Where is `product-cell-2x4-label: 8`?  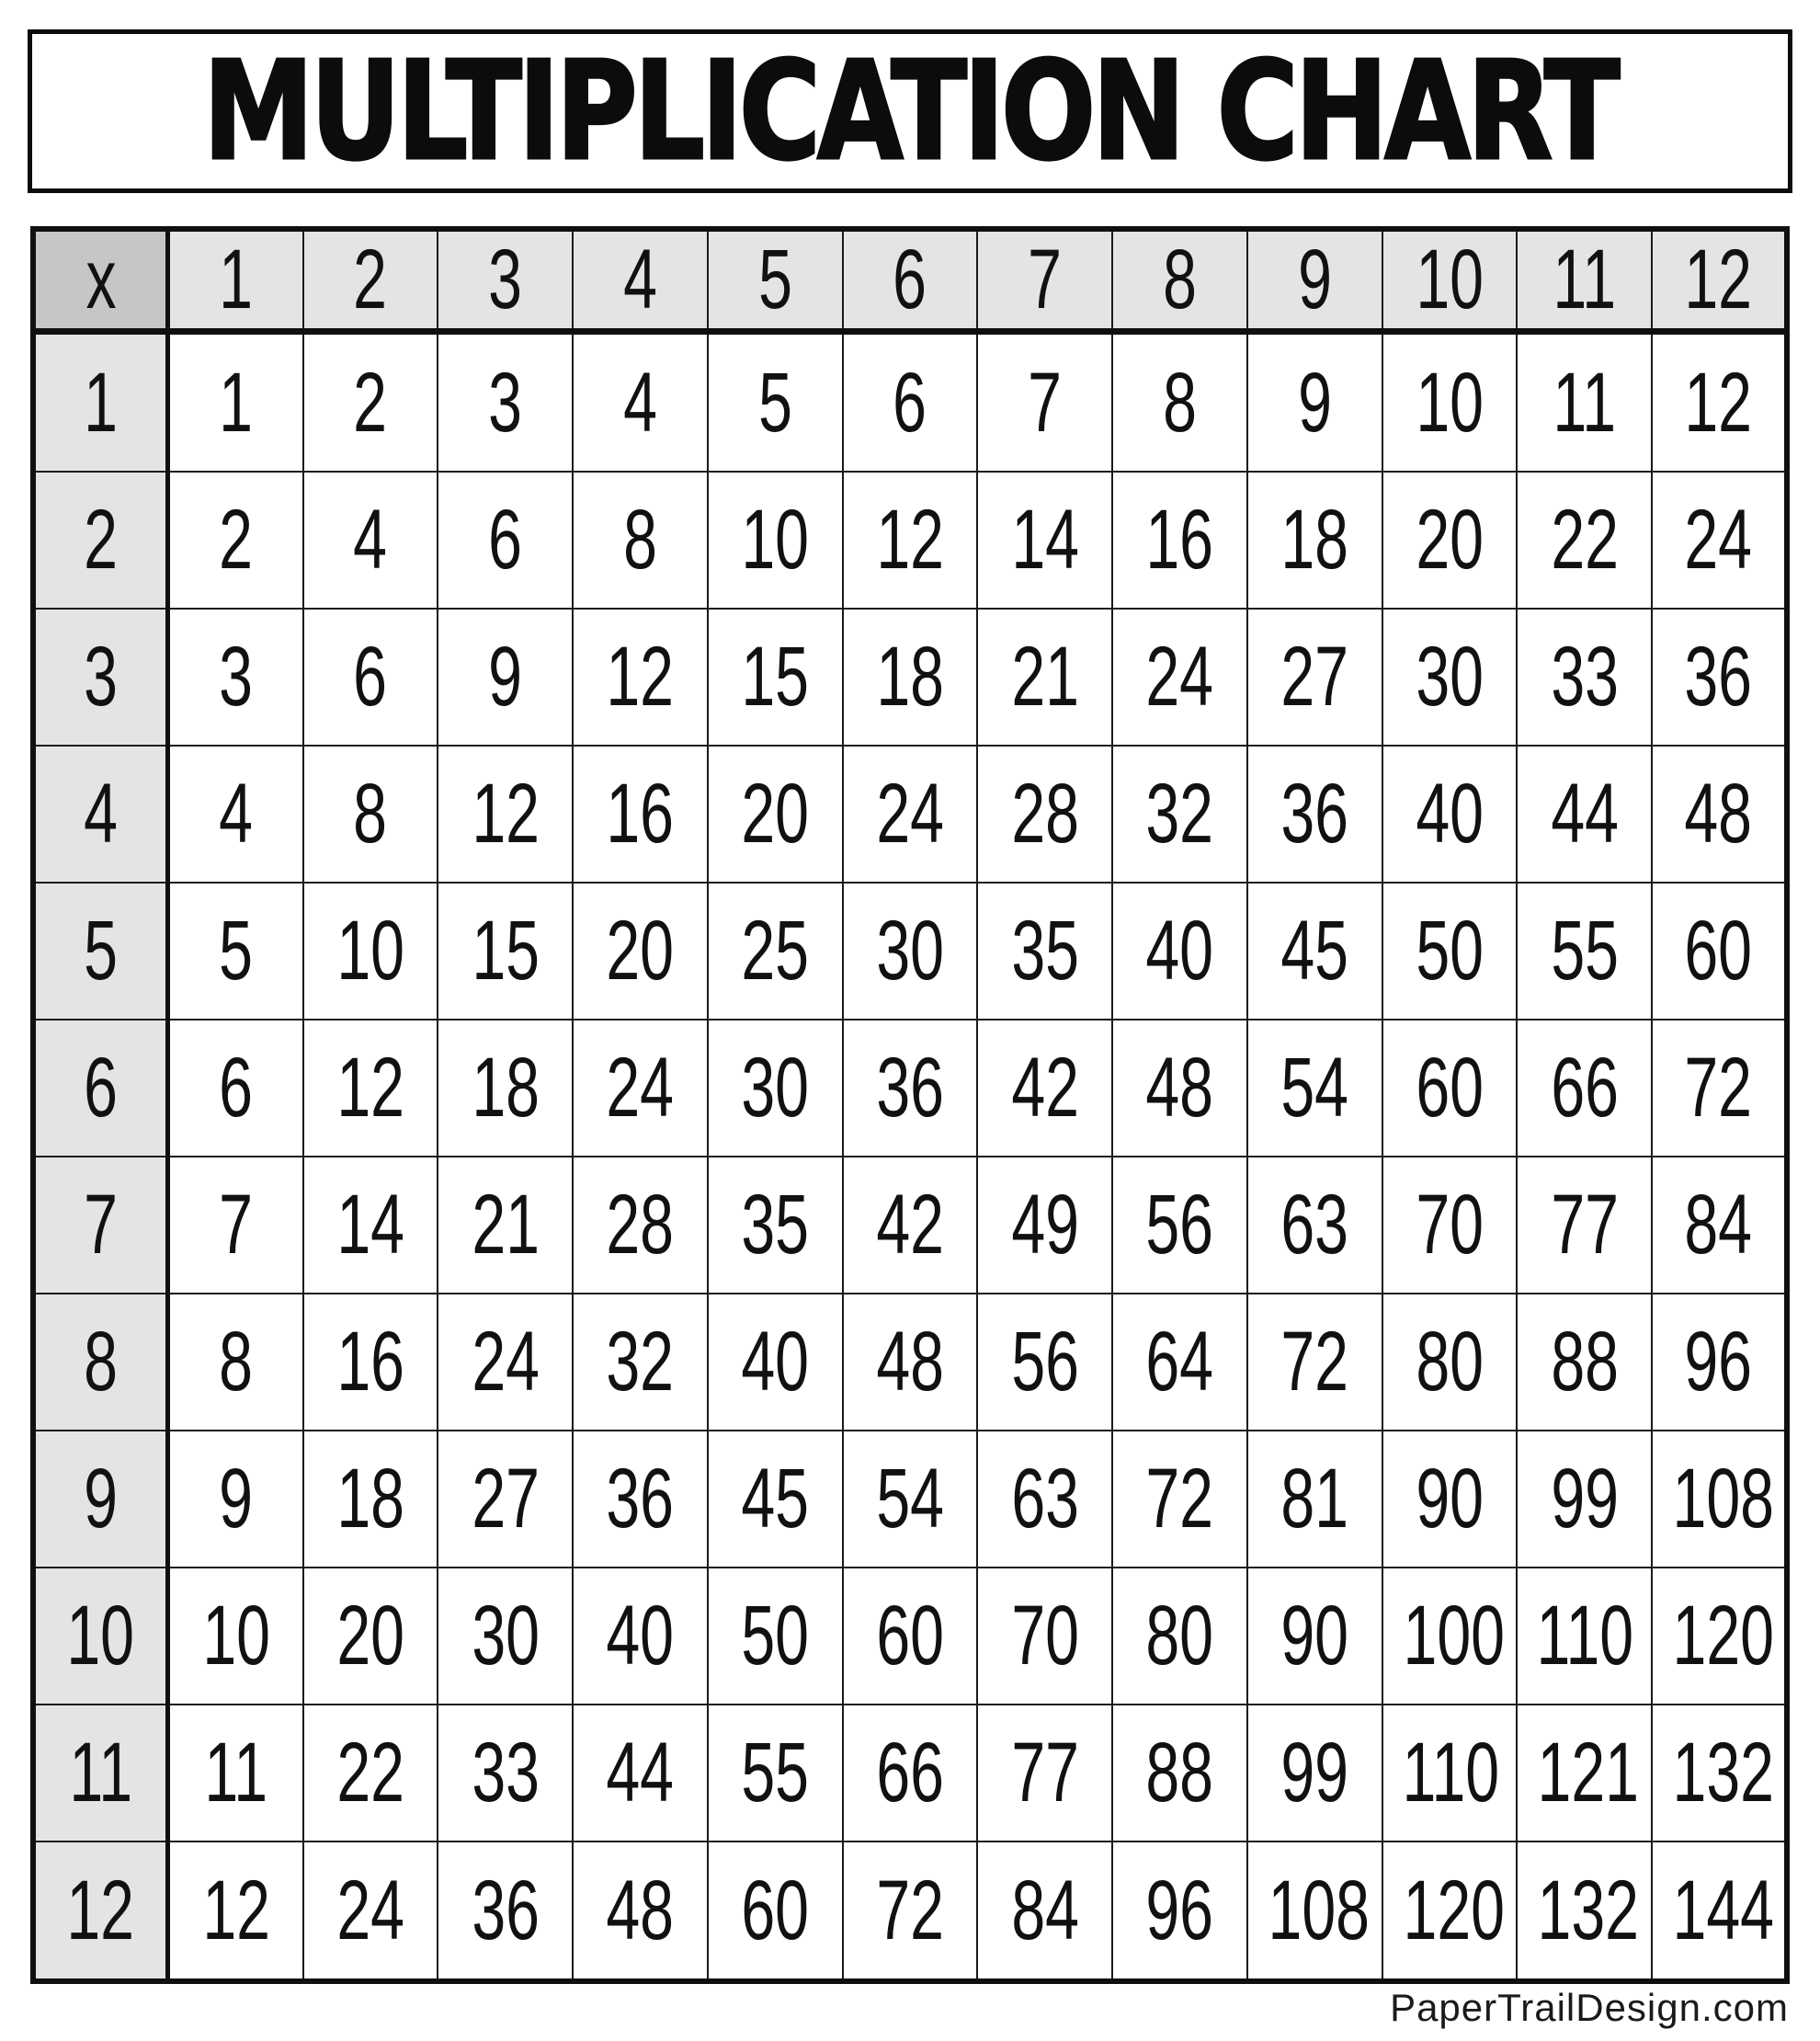
product-cell-2x4-label: 8 is located at coordinates (640, 540).